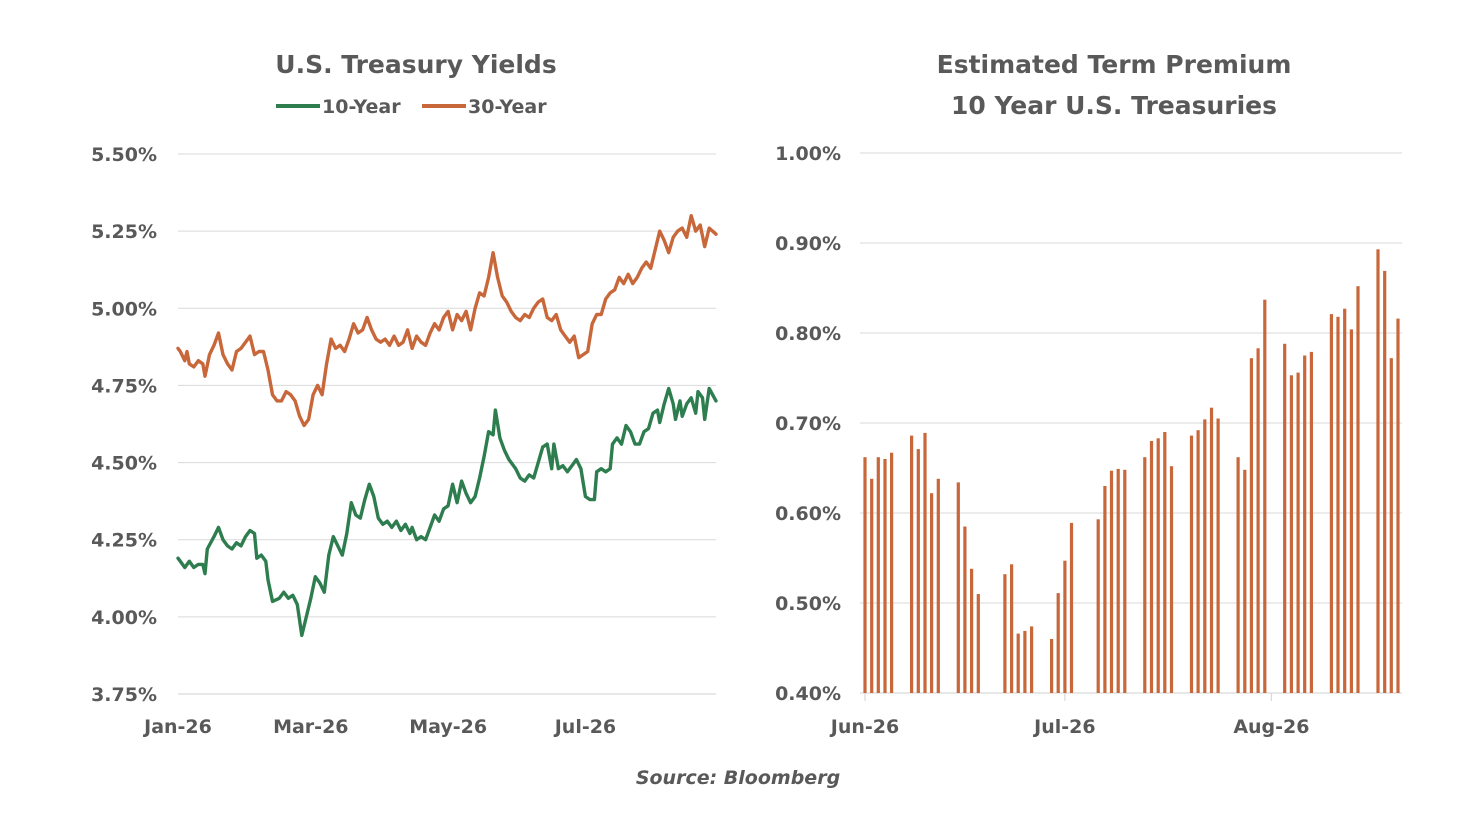  I want to click on y-tick-label: 0.60%, so click(808, 514).